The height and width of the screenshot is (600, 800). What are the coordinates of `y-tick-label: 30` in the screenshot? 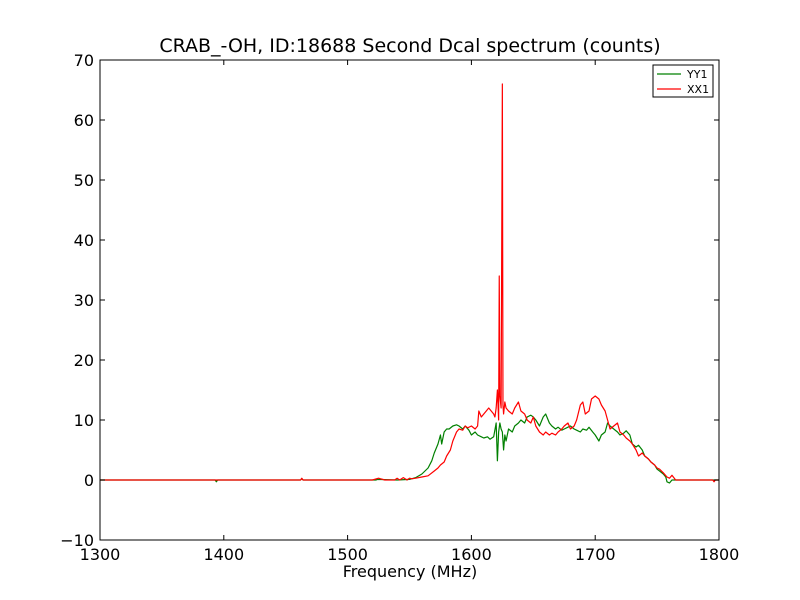 It's located at (84, 300).